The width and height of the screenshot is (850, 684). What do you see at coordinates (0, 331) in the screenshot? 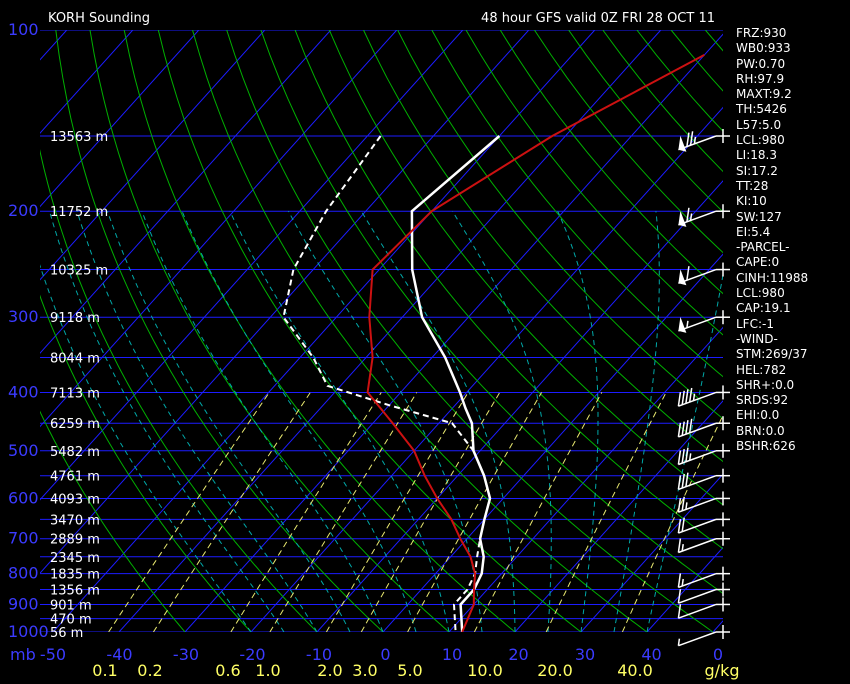
I see `isotherm-line` at bounding box center [0, 331].